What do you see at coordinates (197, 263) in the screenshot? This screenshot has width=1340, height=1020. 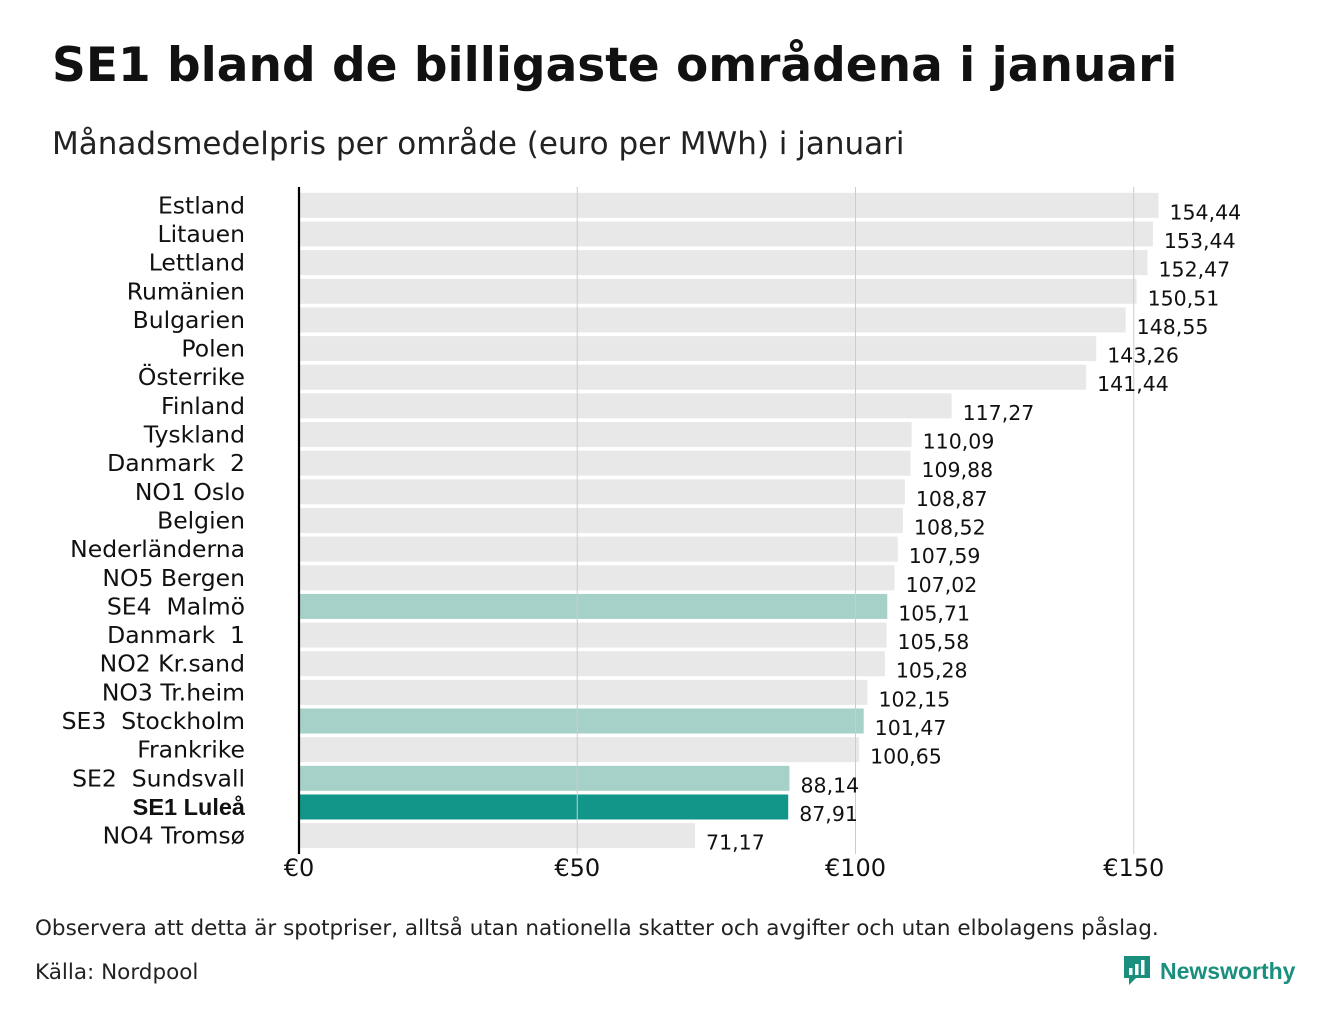 I see `category-label: Lettland` at bounding box center [197, 263].